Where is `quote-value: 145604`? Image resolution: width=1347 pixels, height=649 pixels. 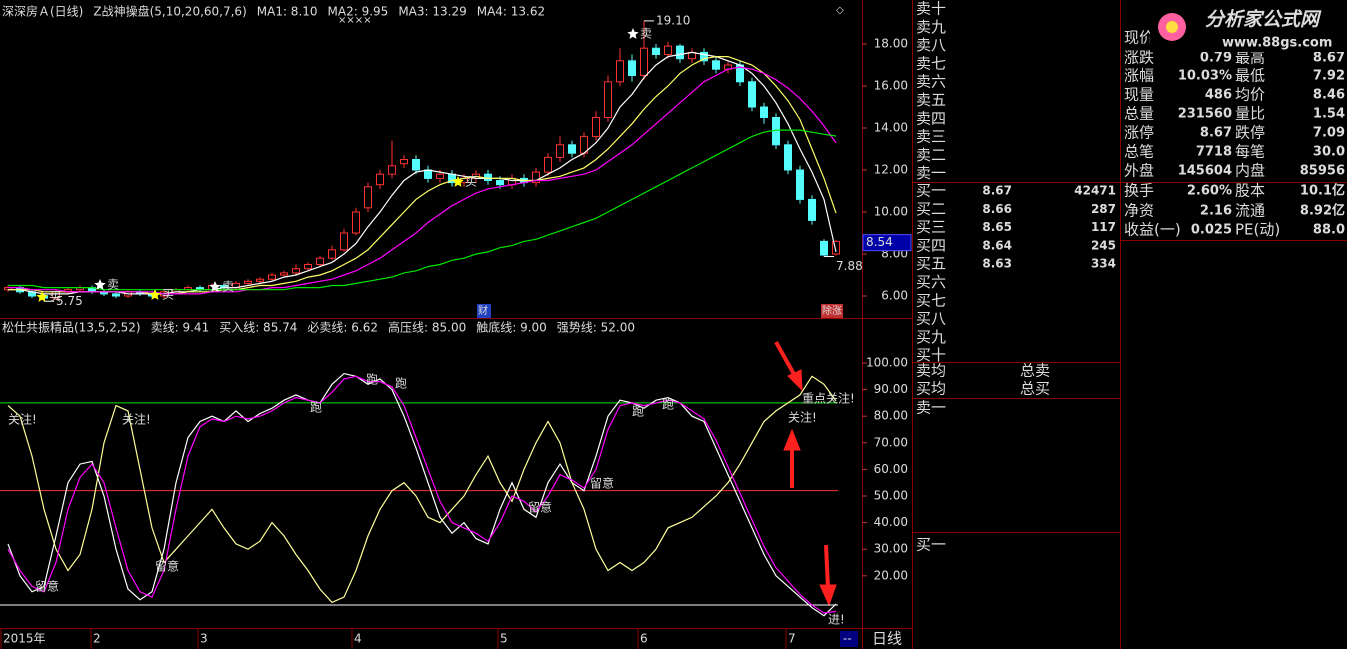 quote-value: 145604 is located at coordinates (1205, 171).